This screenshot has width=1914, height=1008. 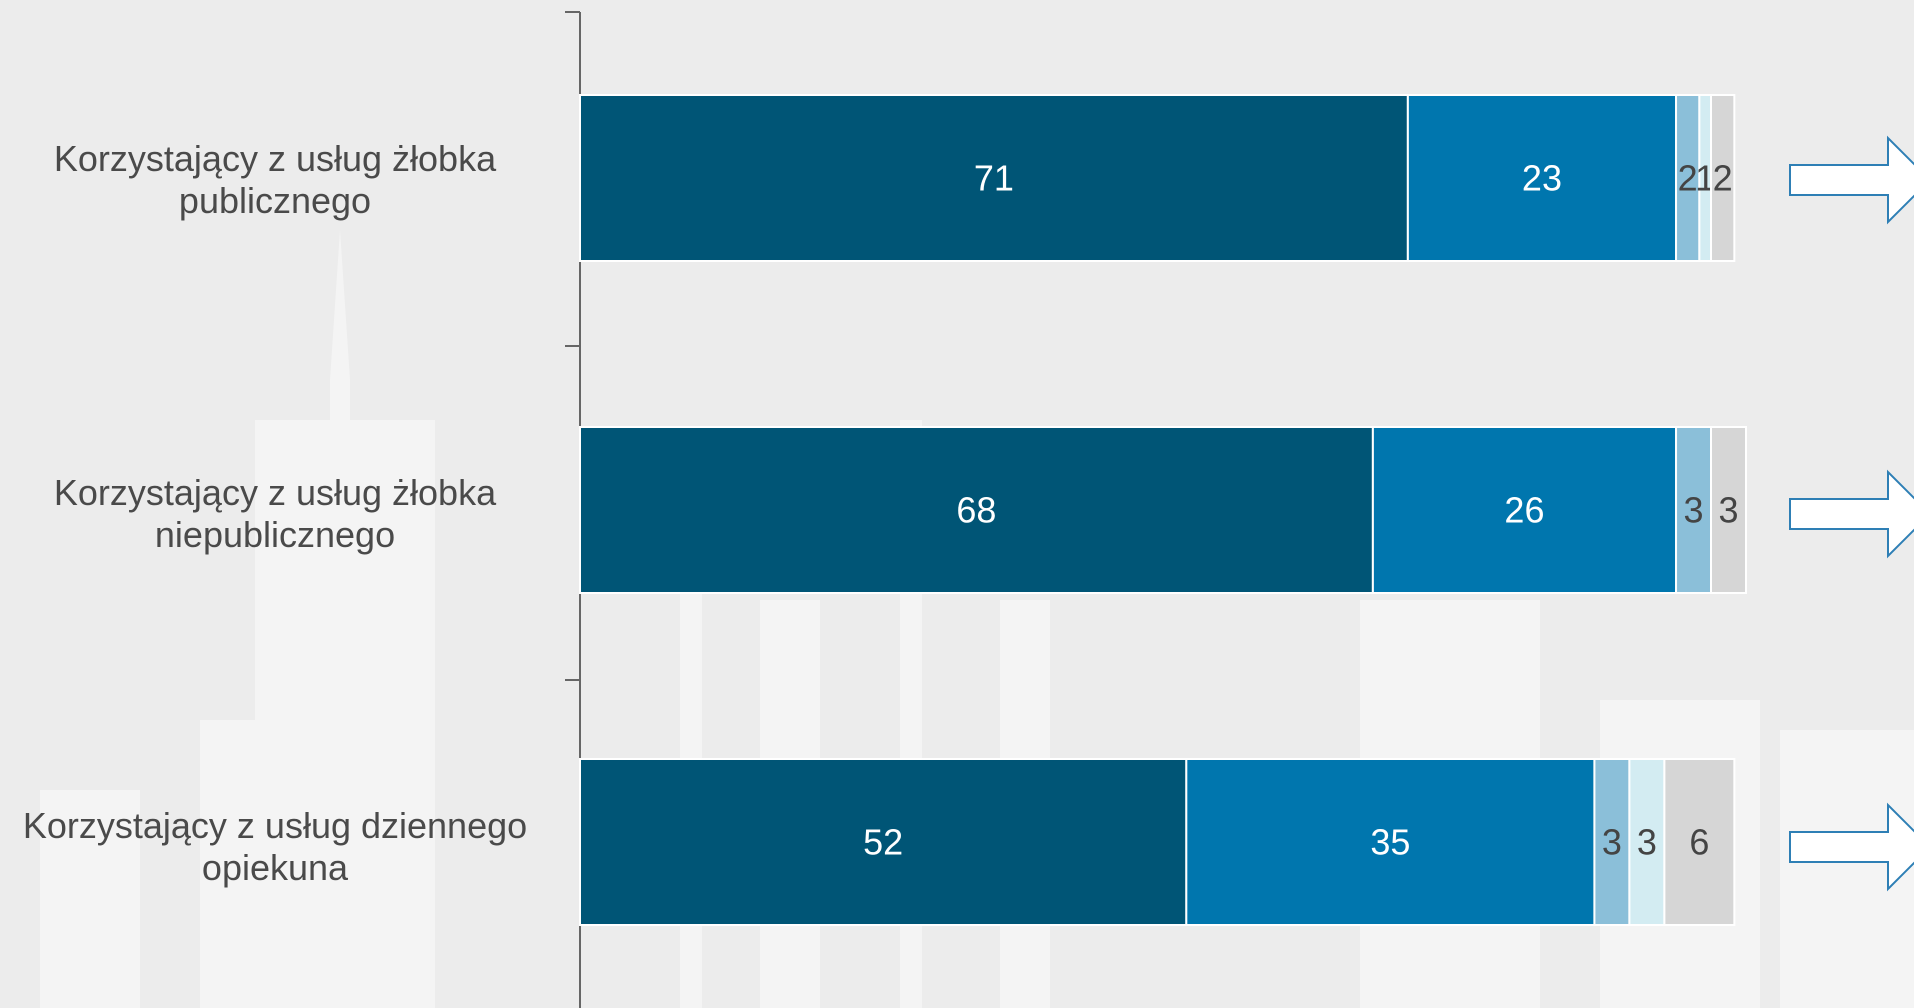 I want to click on category-label: Korzystający z usług dziennego opiekuna, so click(x=275, y=846).